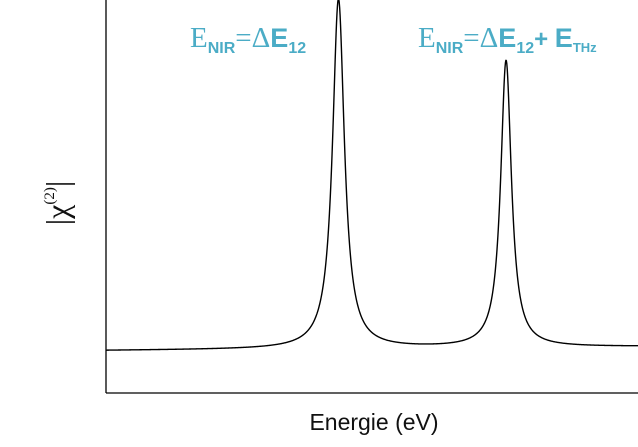 This screenshot has height=447, width=638. Describe the element at coordinates (525, 48) in the screenshot. I see `annotation-2-bold-sub: 12` at that location.